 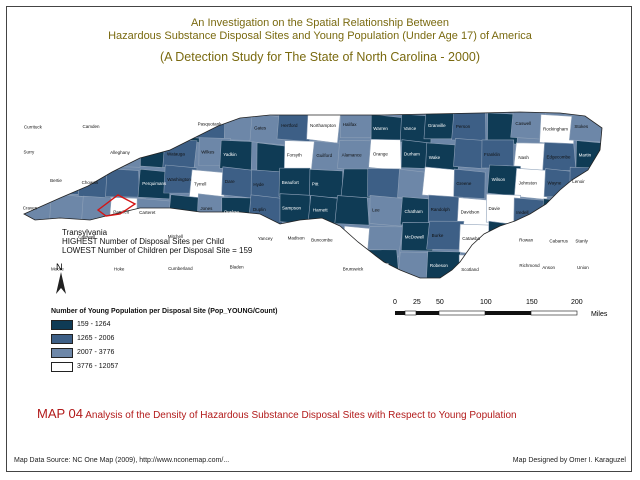 What do you see at coordinates (94, 324) in the screenshot?
I see `legend-label: 159 - 1264` at bounding box center [94, 324].